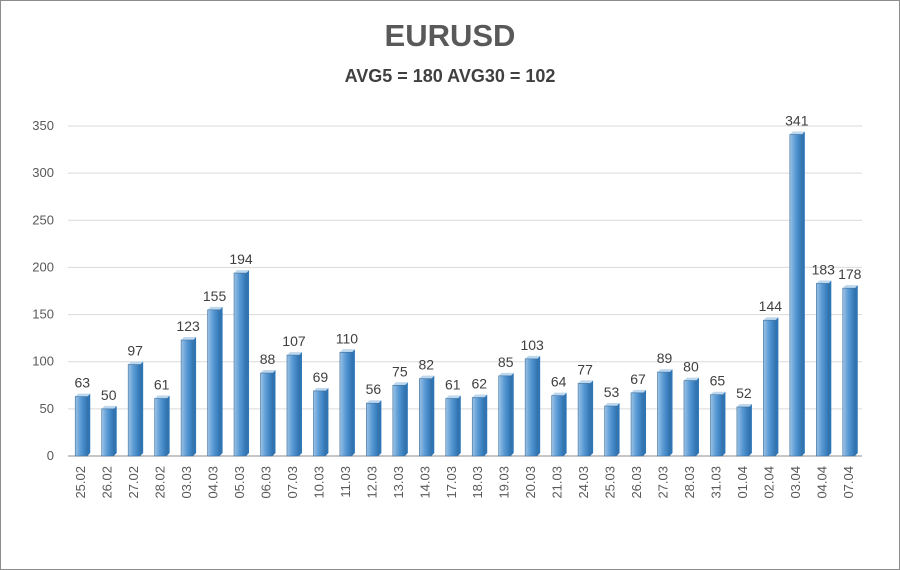 The image size is (900, 570). Describe the element at coordinates (133, 482) in the screenshot. I see `x-tick-label: 27.02` at that location.